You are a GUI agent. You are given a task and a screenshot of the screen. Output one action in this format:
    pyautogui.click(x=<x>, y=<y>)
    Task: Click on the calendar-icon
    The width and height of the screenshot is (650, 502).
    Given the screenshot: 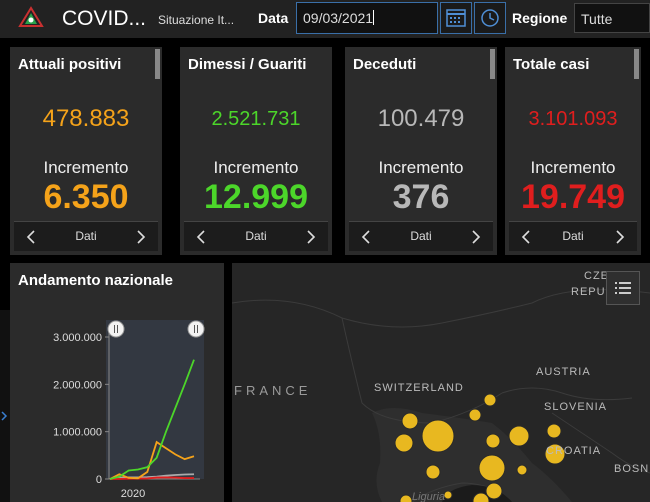 What is the action you would take?
    pyautogui.click(x=456, y=18)
    